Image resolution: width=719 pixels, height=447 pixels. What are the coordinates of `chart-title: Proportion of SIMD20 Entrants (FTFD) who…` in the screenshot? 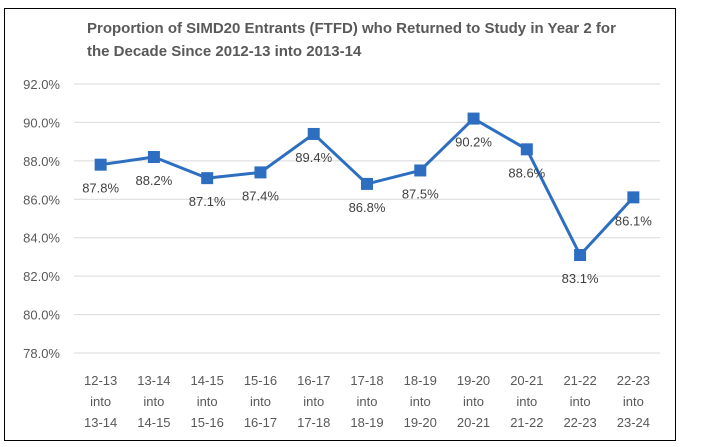 It's located at (351, 40).